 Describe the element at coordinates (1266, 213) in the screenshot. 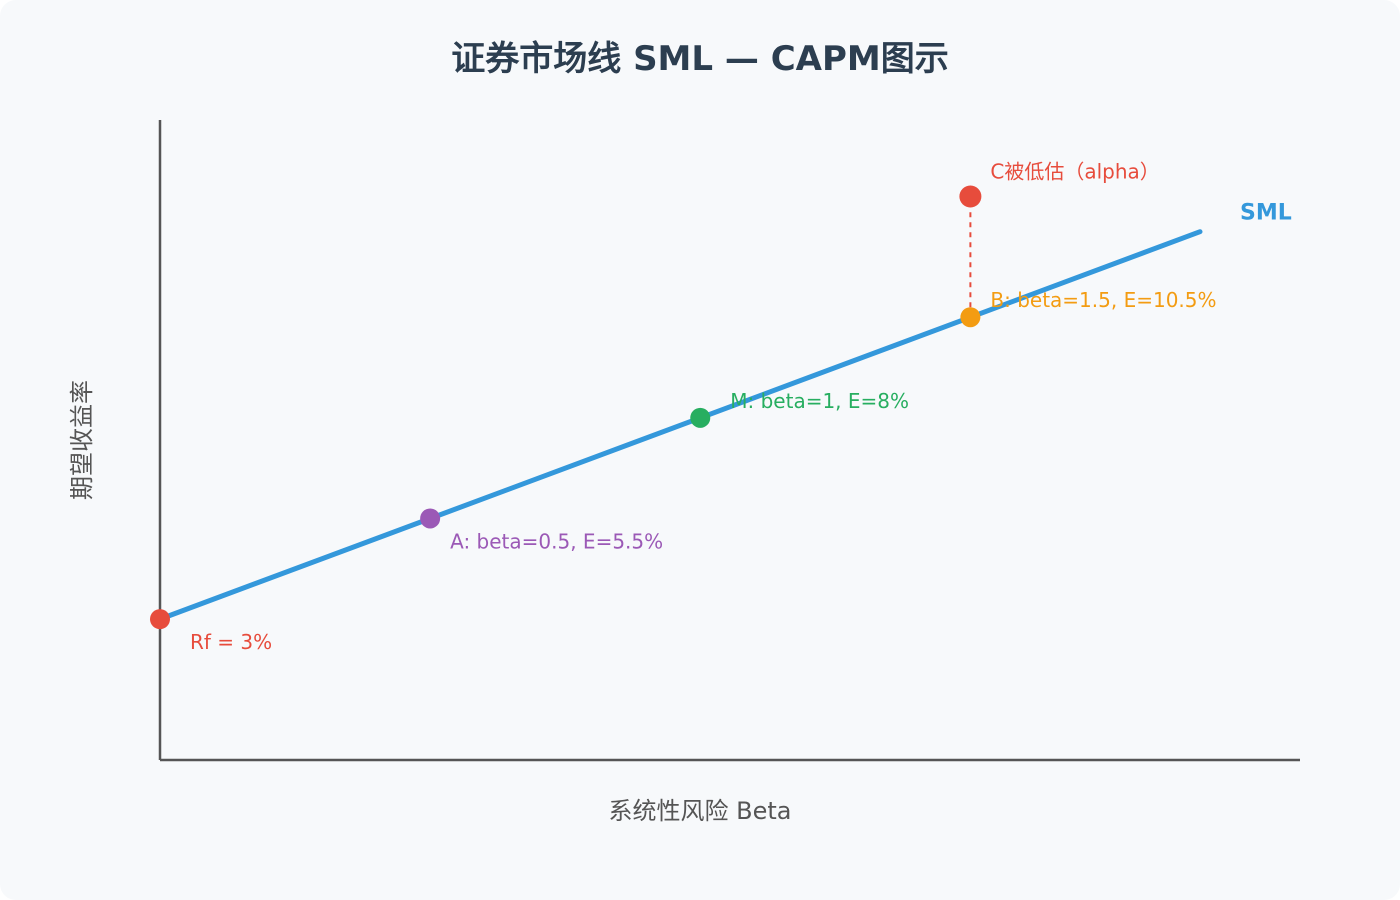

I see `sml-series-label: SML` at that location.